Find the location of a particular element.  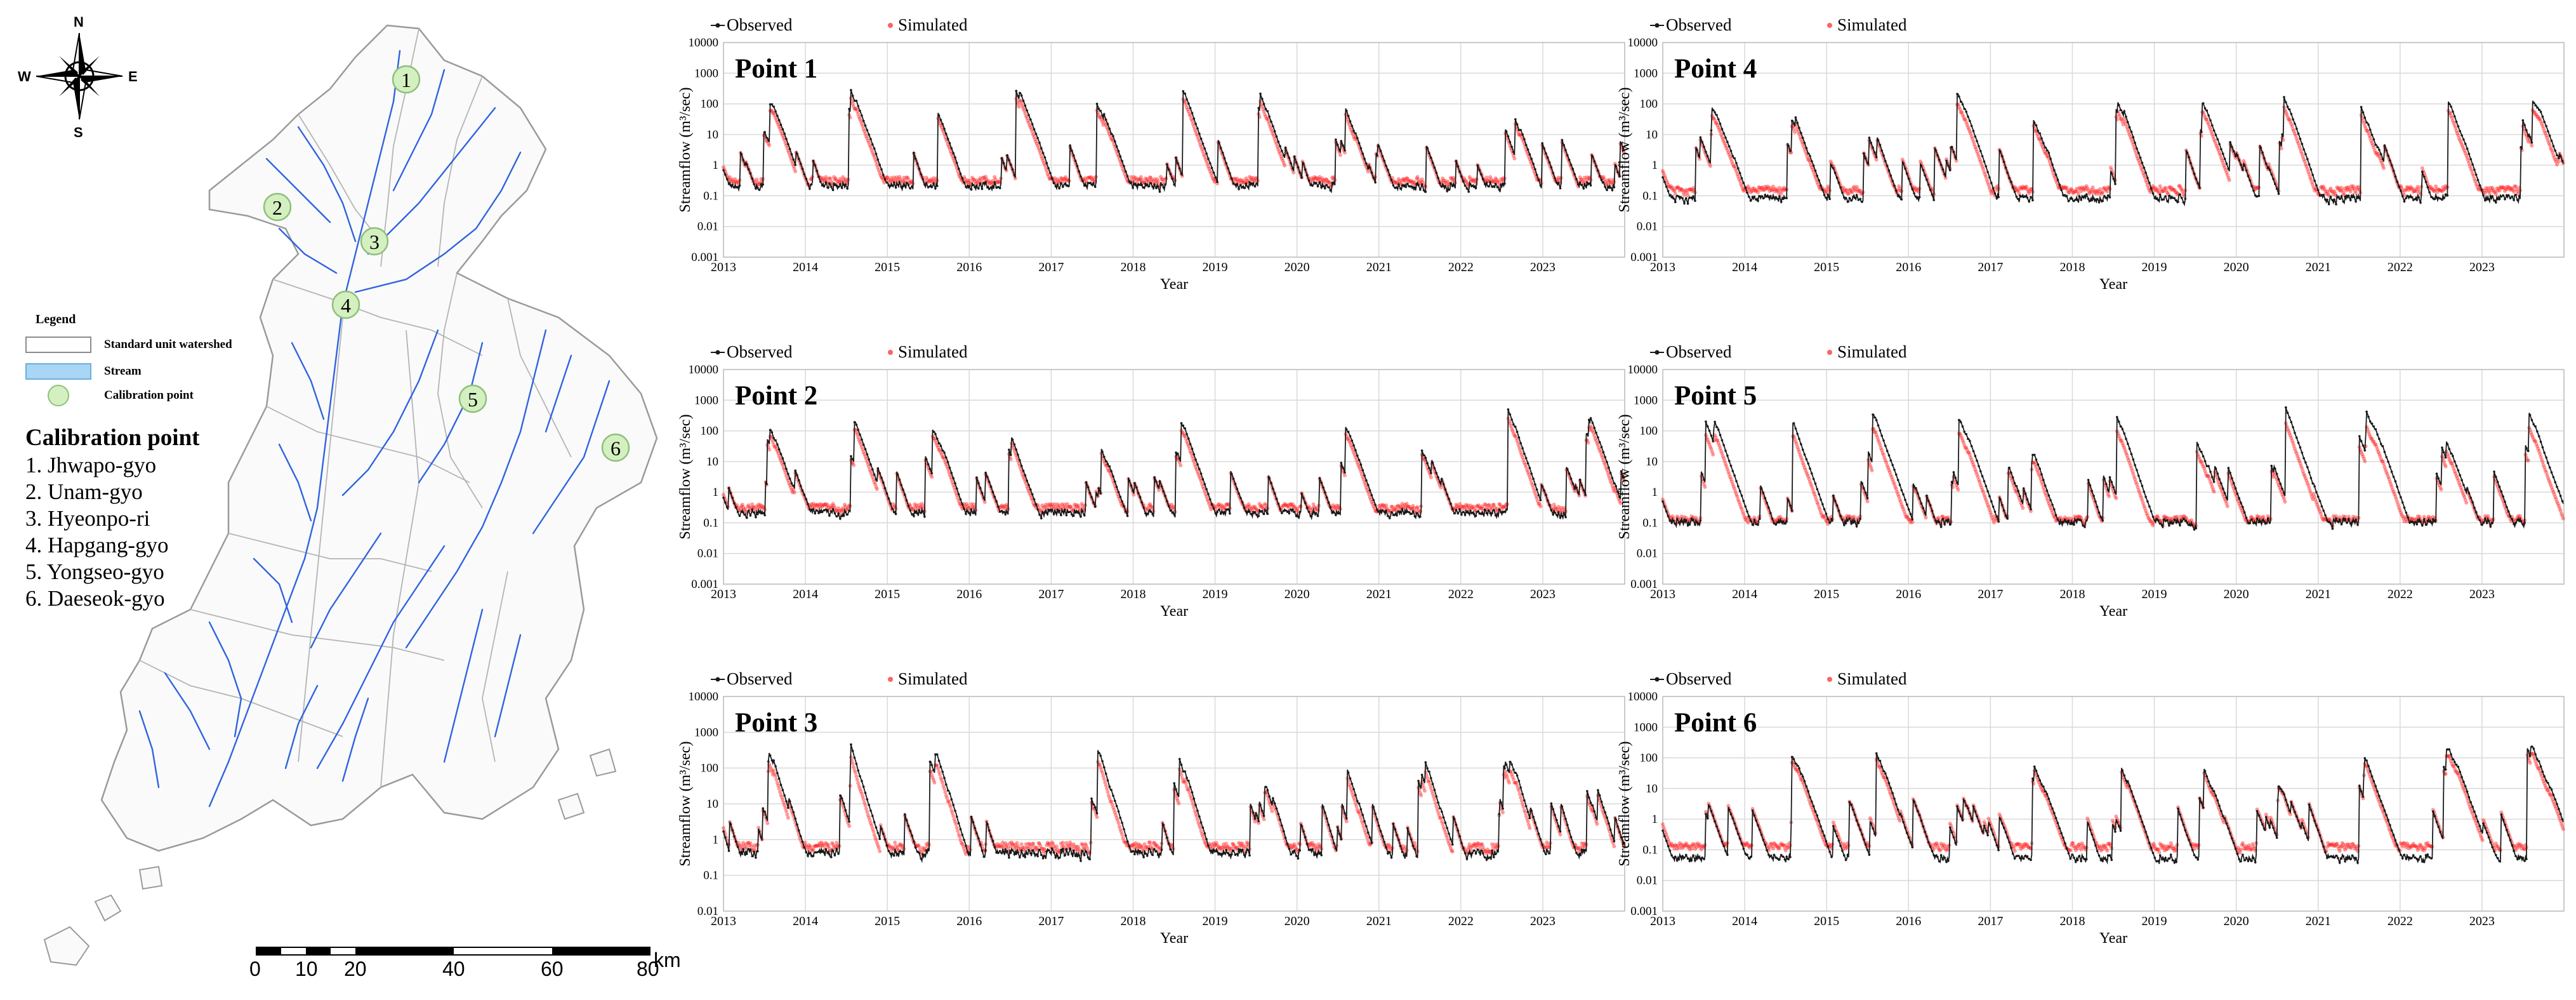

x-tick-label: 2020 is located at coordinates (2236, 267).